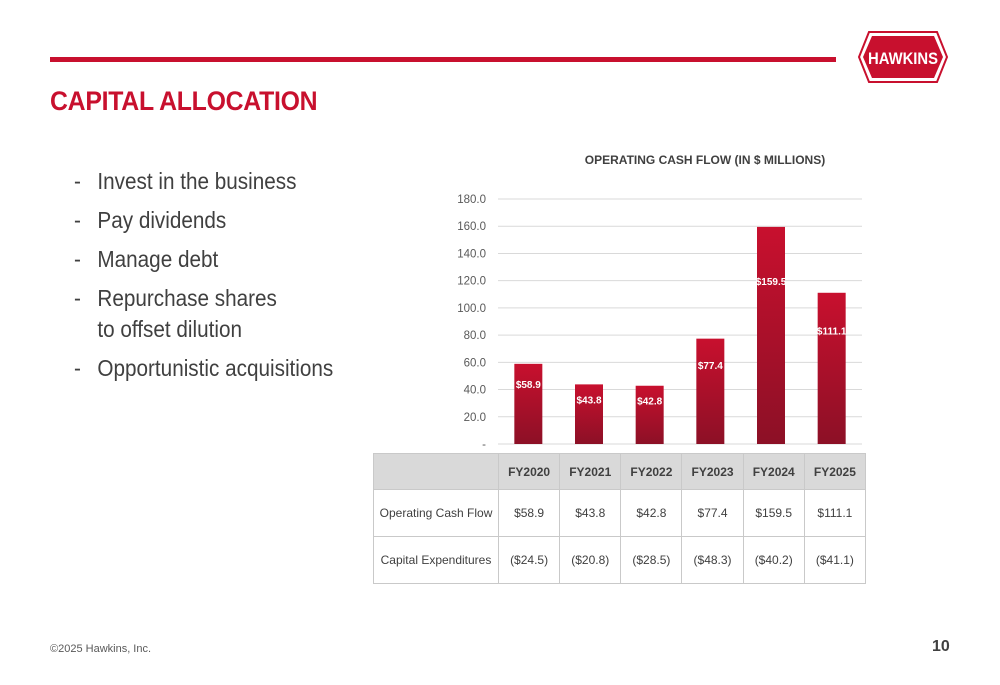  Describe the element at coordinates (712, 471) in the screenshot. I see `table-header-cell: FY2023` at that location.